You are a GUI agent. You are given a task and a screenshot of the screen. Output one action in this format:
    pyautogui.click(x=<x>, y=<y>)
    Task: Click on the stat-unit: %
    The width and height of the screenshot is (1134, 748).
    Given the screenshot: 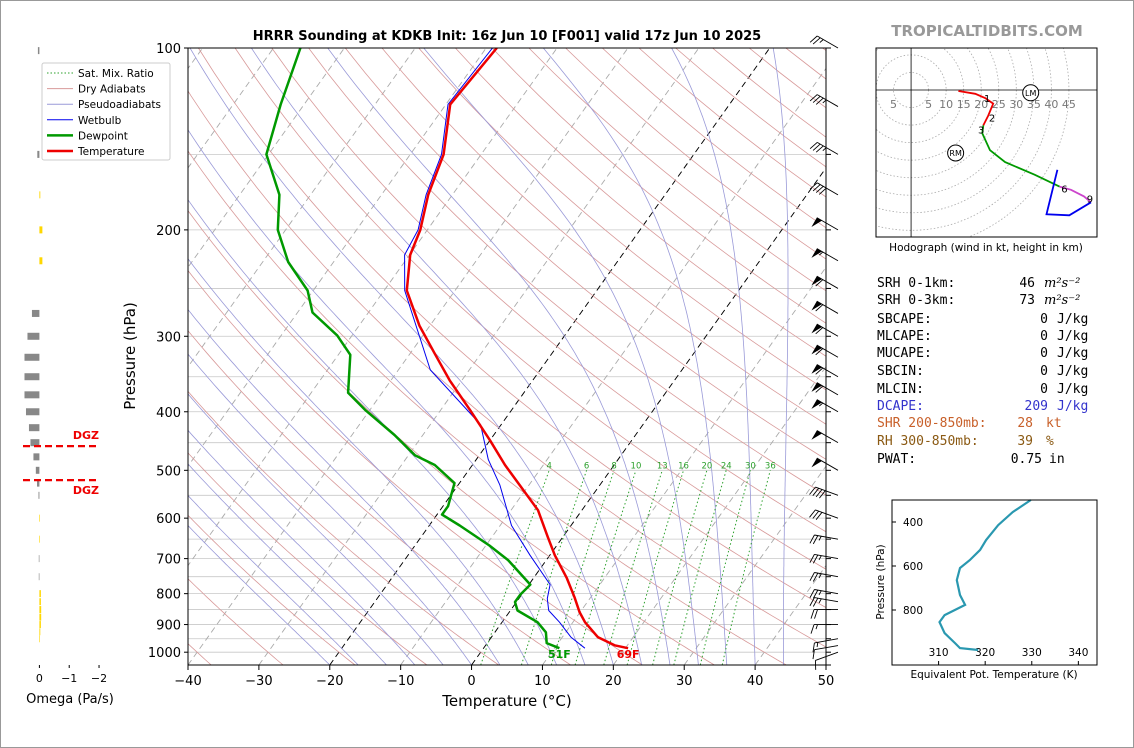 What is the action you would take?
    pyautogui.click(x=1050, y=441)
    